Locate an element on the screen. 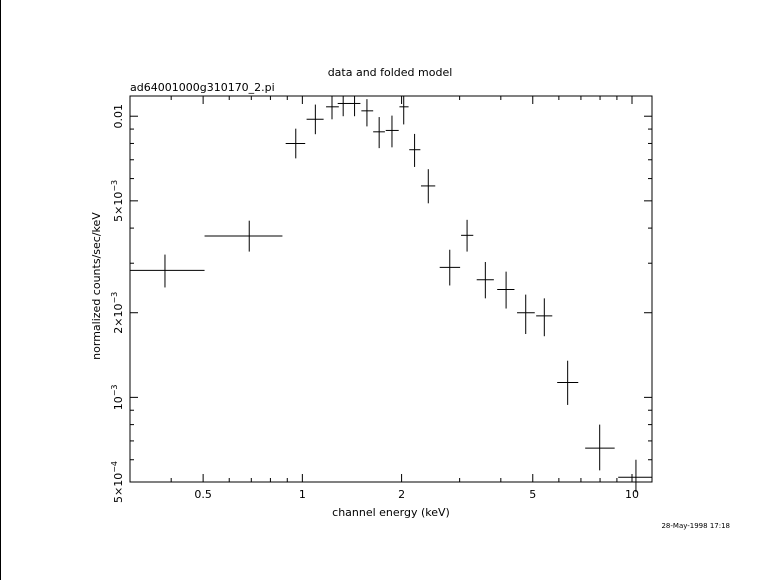 This screenshot has width=781, height=584. timestamp: 28-May-1998 17:18 is located at coordinates (695, 526).